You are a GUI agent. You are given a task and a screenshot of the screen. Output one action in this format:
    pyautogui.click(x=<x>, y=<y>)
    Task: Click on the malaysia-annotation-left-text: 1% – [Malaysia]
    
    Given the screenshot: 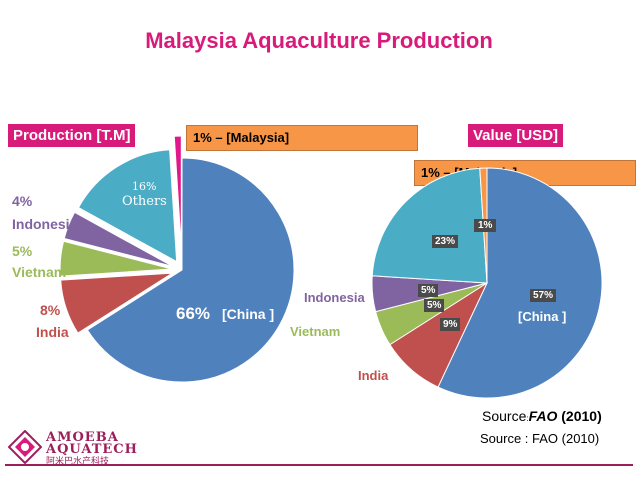 What is the action you would take?
    pyautogui.click(x=241, y=137)
    